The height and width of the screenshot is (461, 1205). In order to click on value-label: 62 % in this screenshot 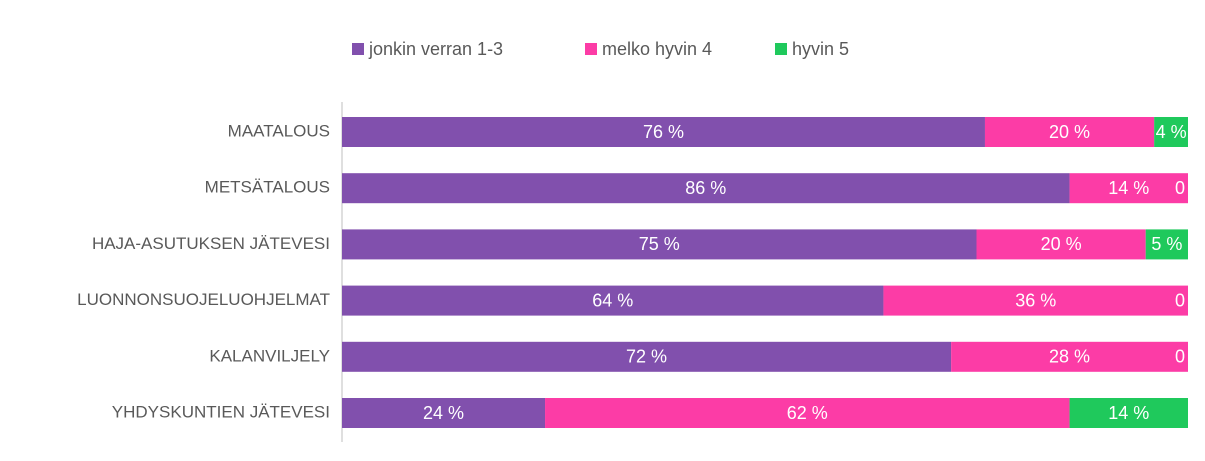, I will do `click(807, 413)`.